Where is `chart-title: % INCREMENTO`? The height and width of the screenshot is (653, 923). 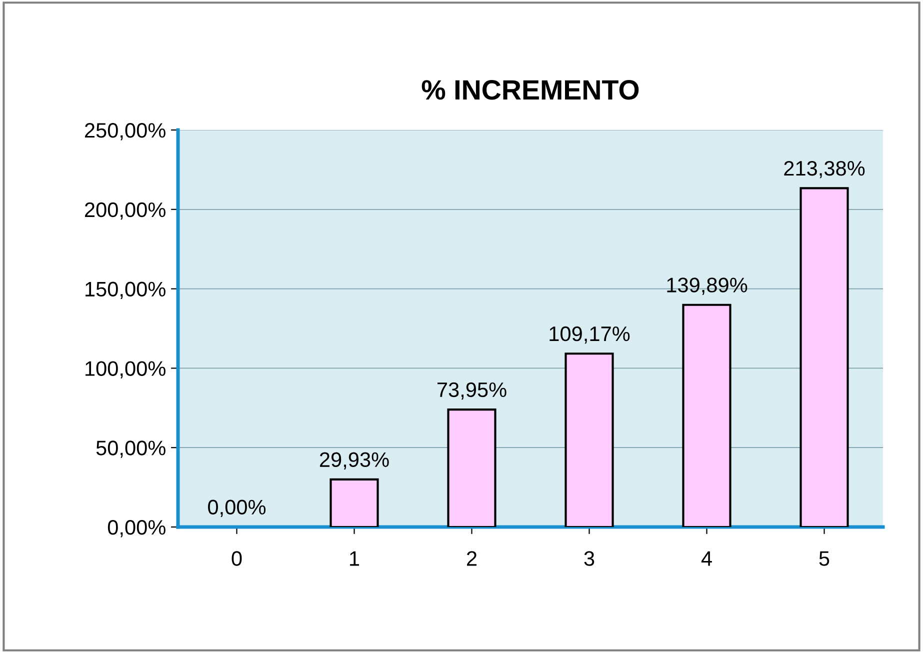
chart-title: % INCREMENTO is located at coordinates (530, 90).